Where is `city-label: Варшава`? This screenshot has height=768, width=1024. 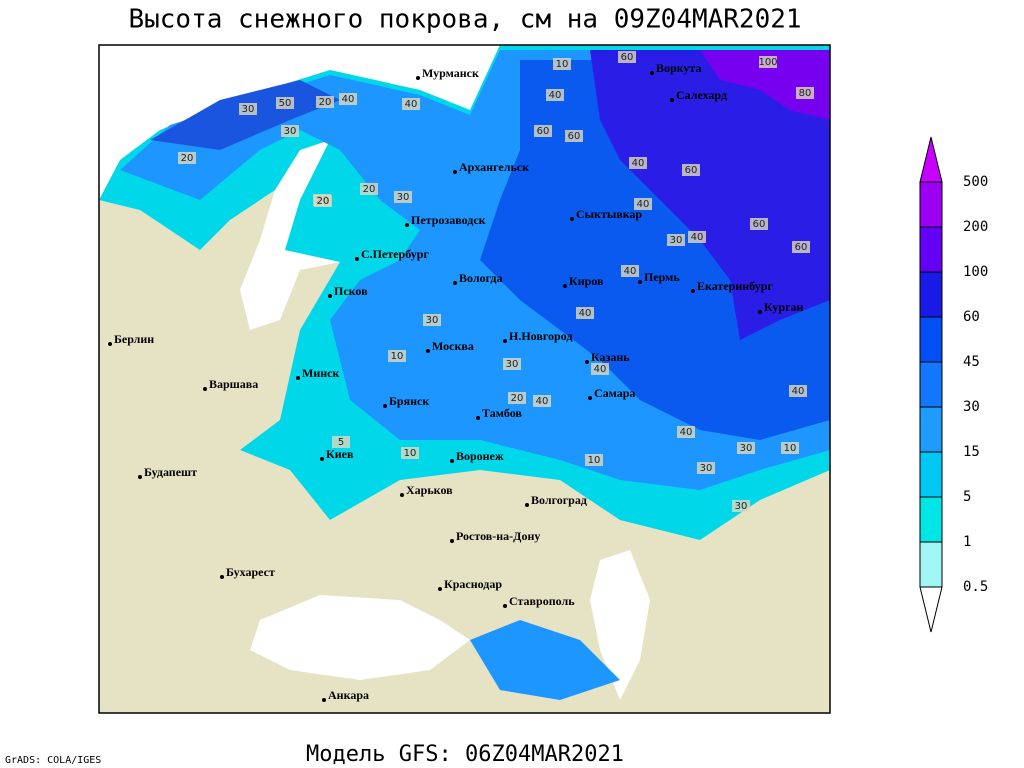
city-label: Варшава is located at coordinates (233, 384).